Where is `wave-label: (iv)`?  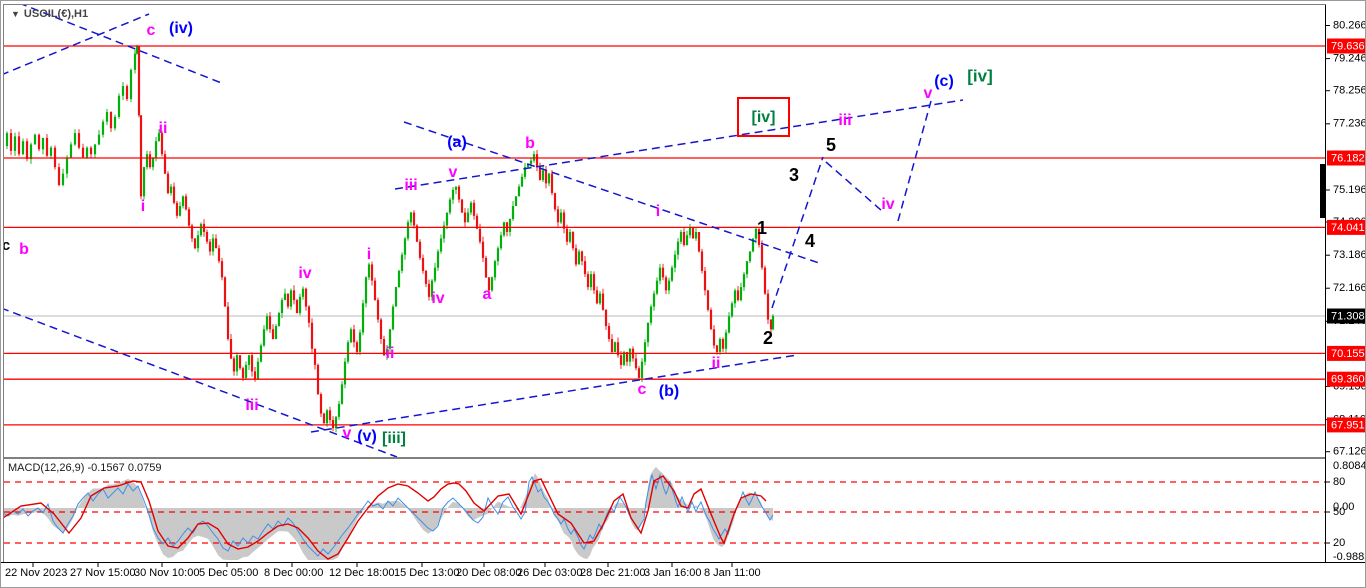
wave-label: (iv) is located at coordinates (181, 28).